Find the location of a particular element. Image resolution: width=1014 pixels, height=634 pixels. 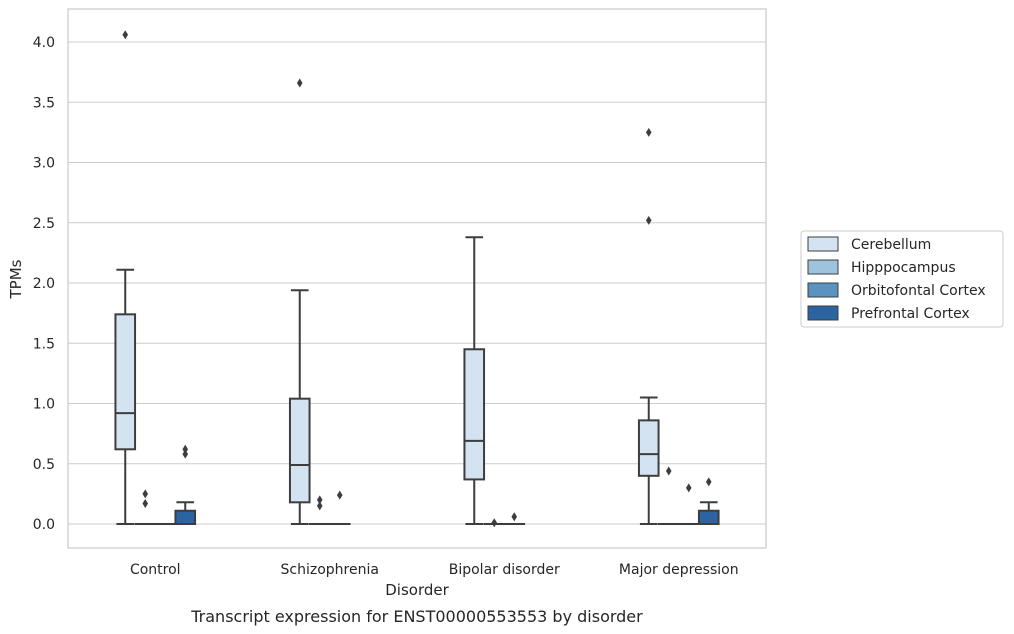

legend-frame is located at coordinates (902, 279).